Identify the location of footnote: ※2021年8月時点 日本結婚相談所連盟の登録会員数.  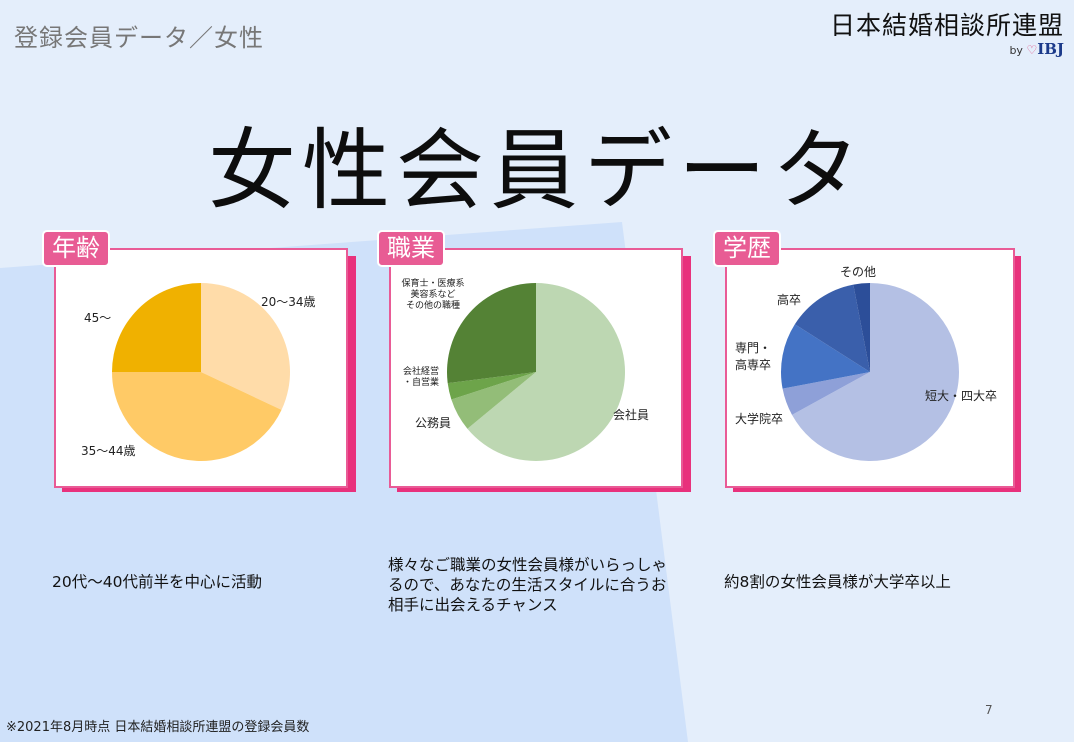
(158, 727).